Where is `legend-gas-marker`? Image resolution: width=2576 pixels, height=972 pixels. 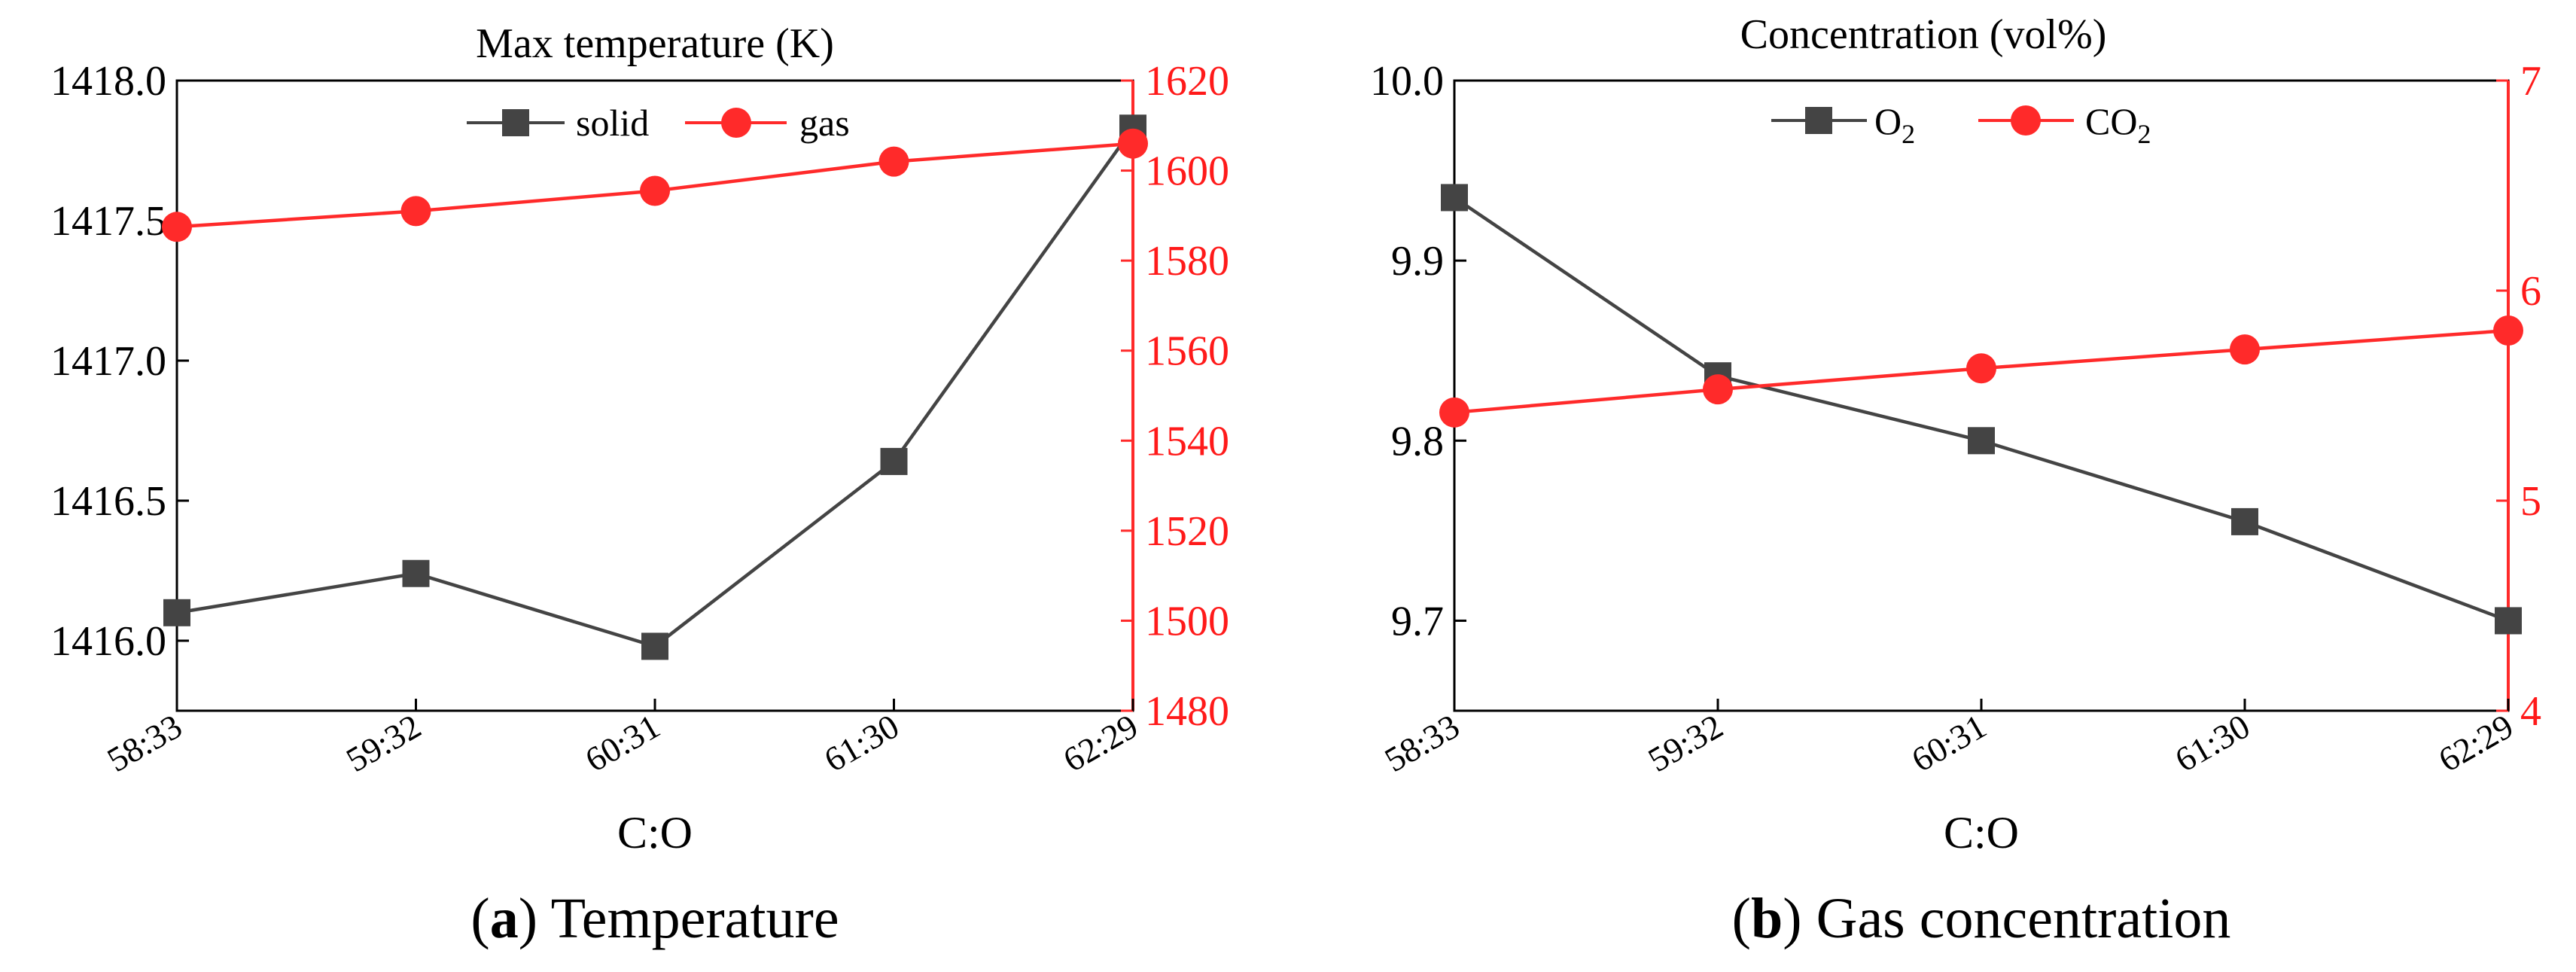
legend-gas-marker is located at coordinates (736, 123).